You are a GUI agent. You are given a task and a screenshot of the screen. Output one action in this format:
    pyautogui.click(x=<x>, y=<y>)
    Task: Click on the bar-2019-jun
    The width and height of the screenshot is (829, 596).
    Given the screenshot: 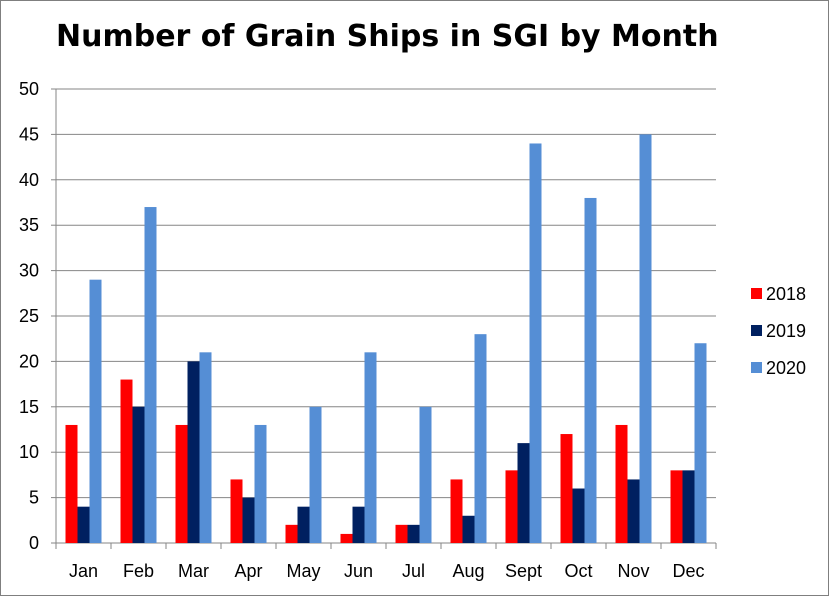 What is the action you would take?
    pyautogui.click(x=358, y=524)
    